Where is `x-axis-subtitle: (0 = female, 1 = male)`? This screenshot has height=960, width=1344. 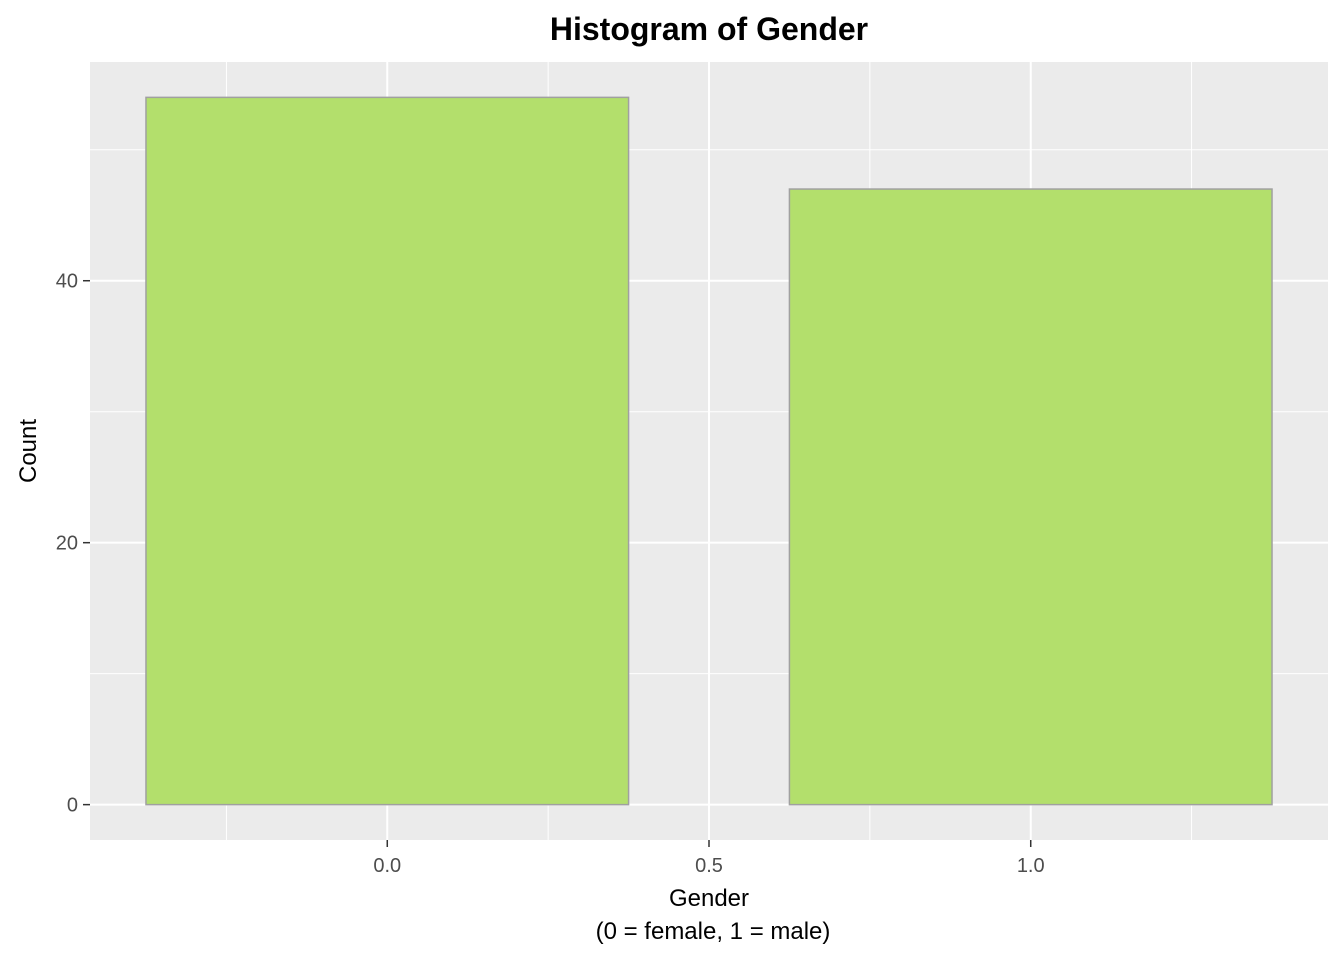
x-axis-subtitle: (0 = female, 1 = male) is located at coordinates (713, 931).